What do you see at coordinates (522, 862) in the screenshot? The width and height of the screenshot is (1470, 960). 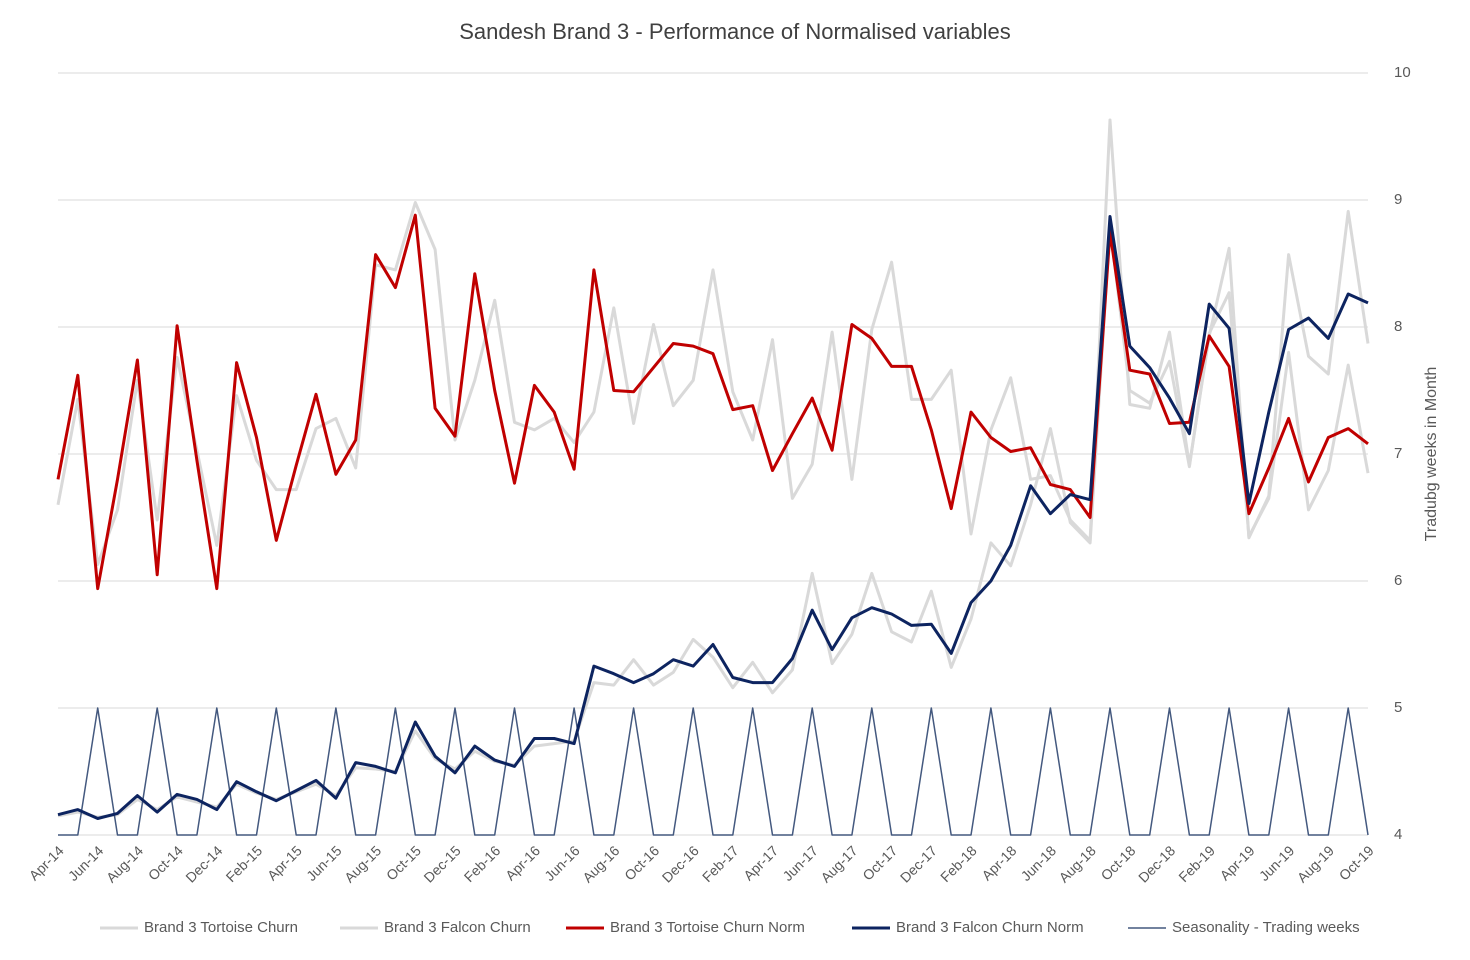 I see `x-tick-label: Apr-16` at bounding box center [522, 862].